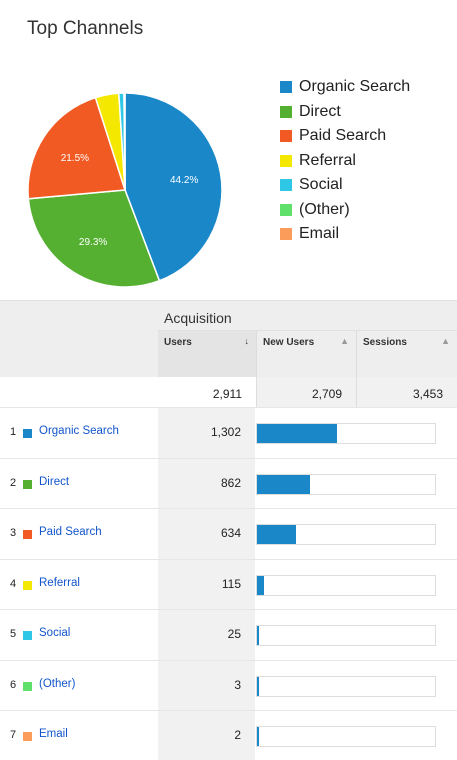 The image size is (457, 760). I want to click on acquisition-header: Acquisition, so click(307, 316).